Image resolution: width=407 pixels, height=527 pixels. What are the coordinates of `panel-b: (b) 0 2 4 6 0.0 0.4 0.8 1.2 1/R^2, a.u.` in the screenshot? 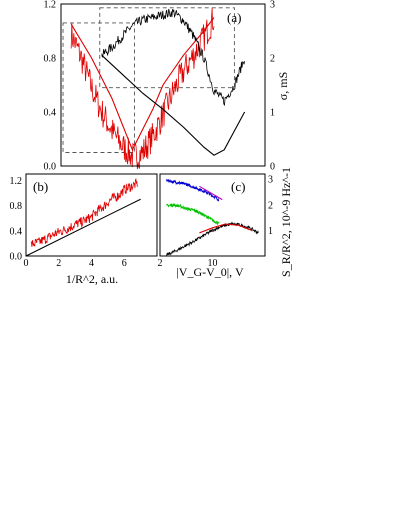 It's located at (84, 229).